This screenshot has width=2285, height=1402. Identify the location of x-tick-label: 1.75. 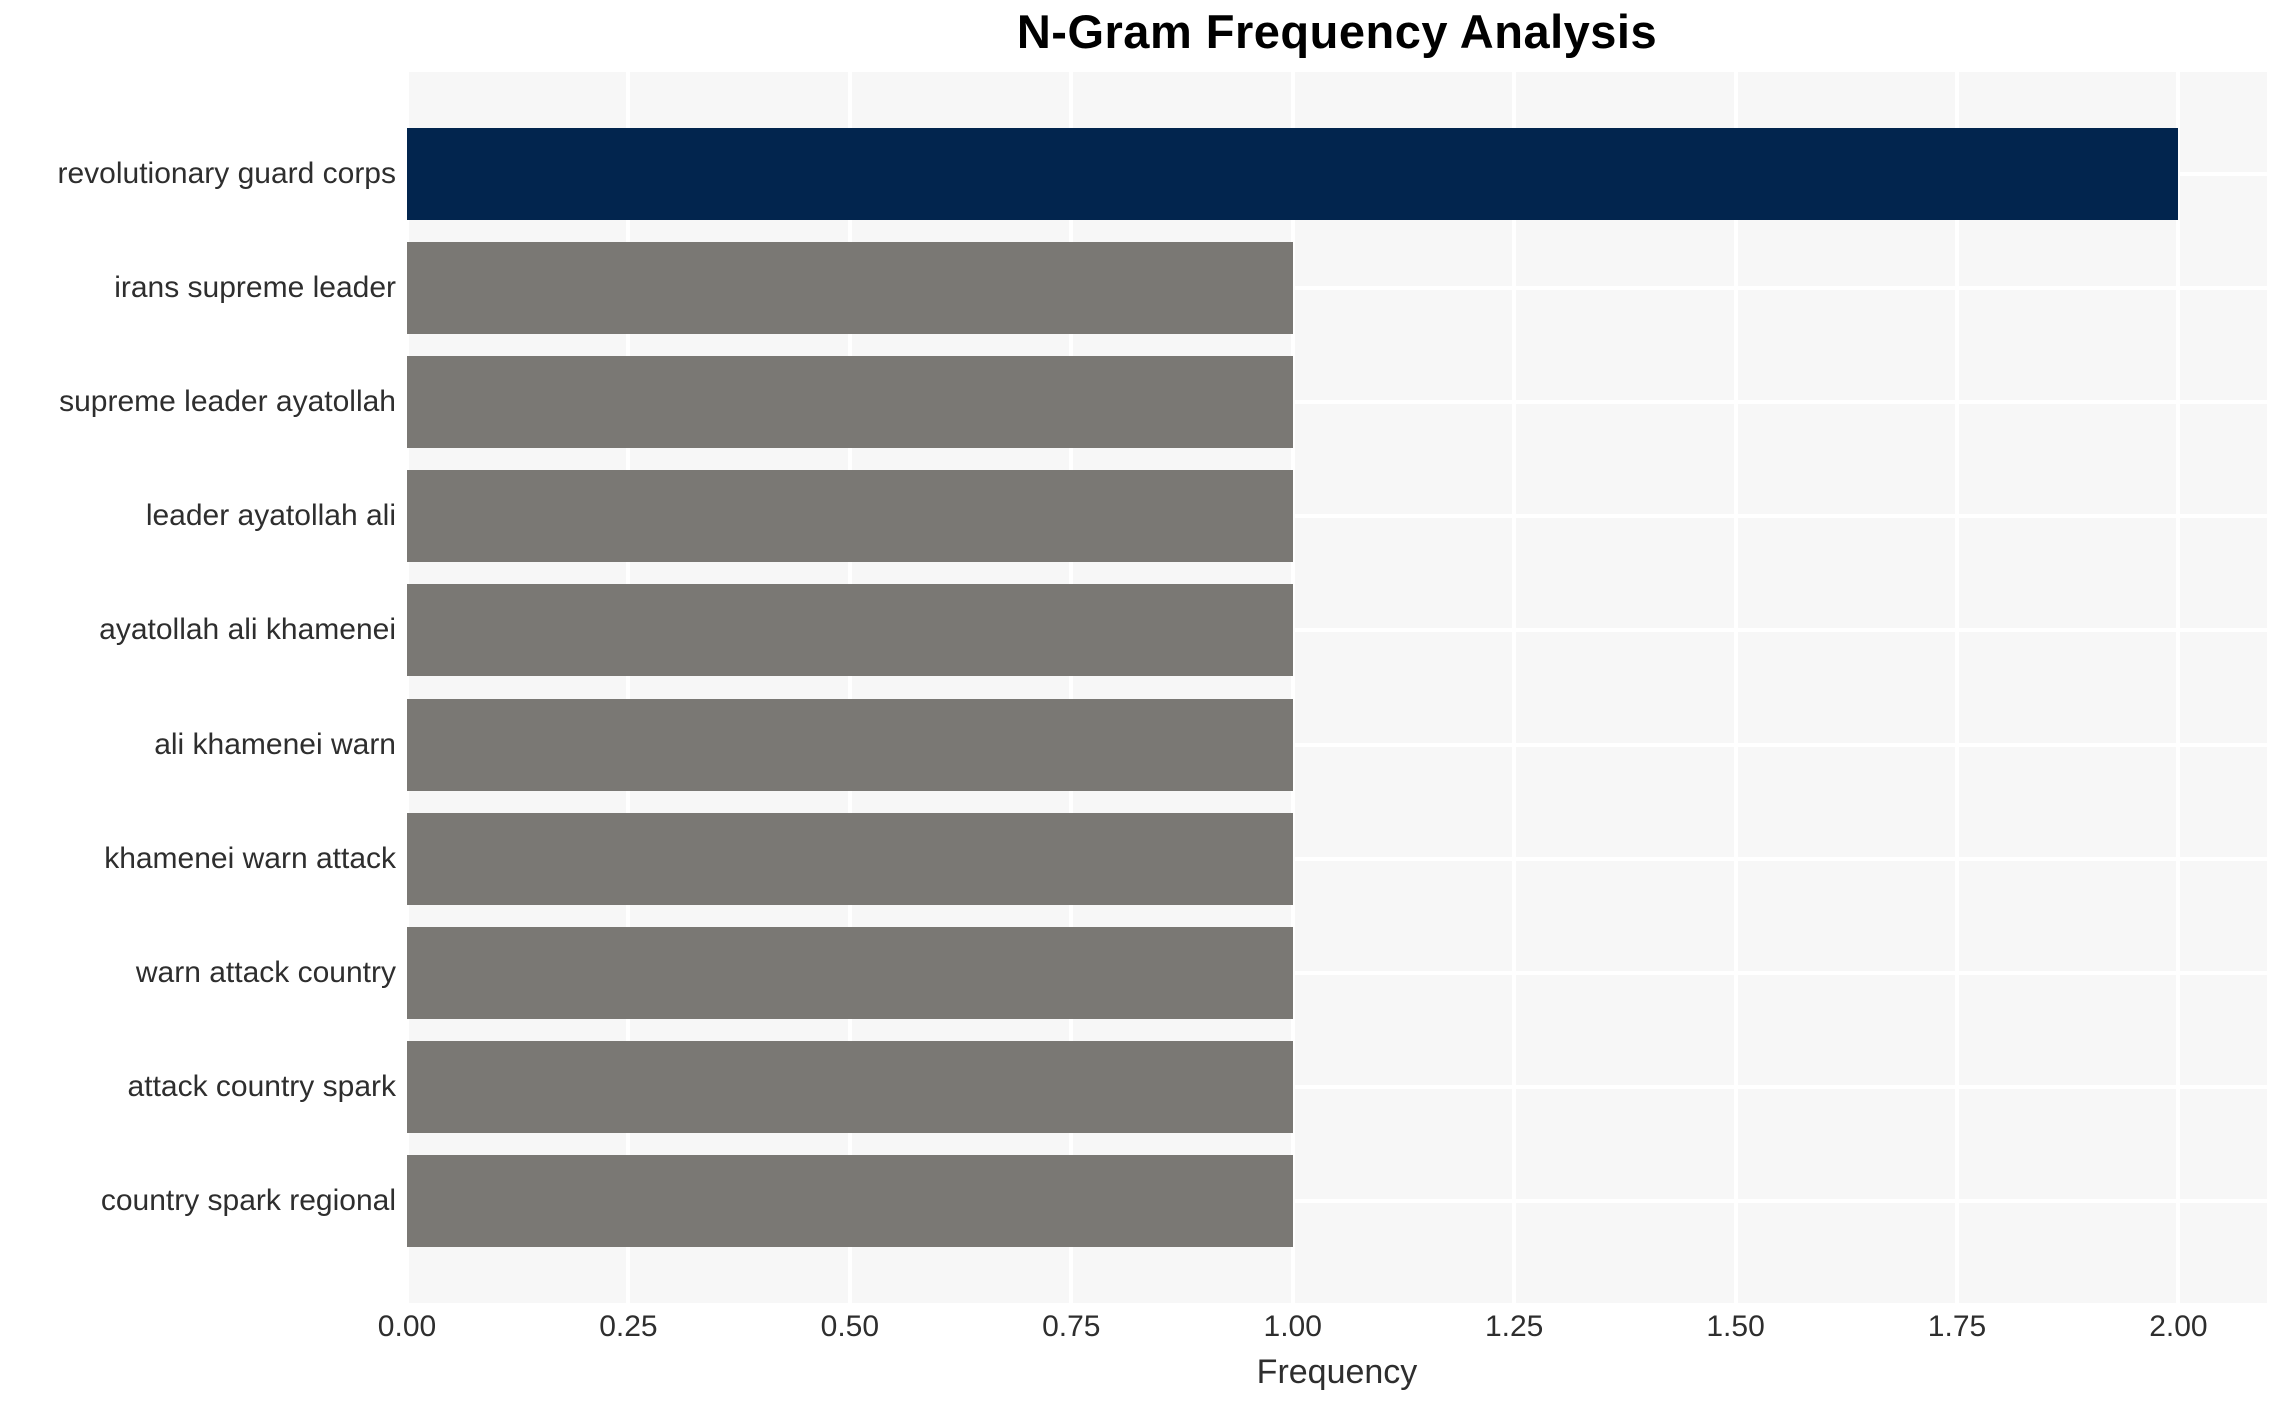
(1957, 1326).